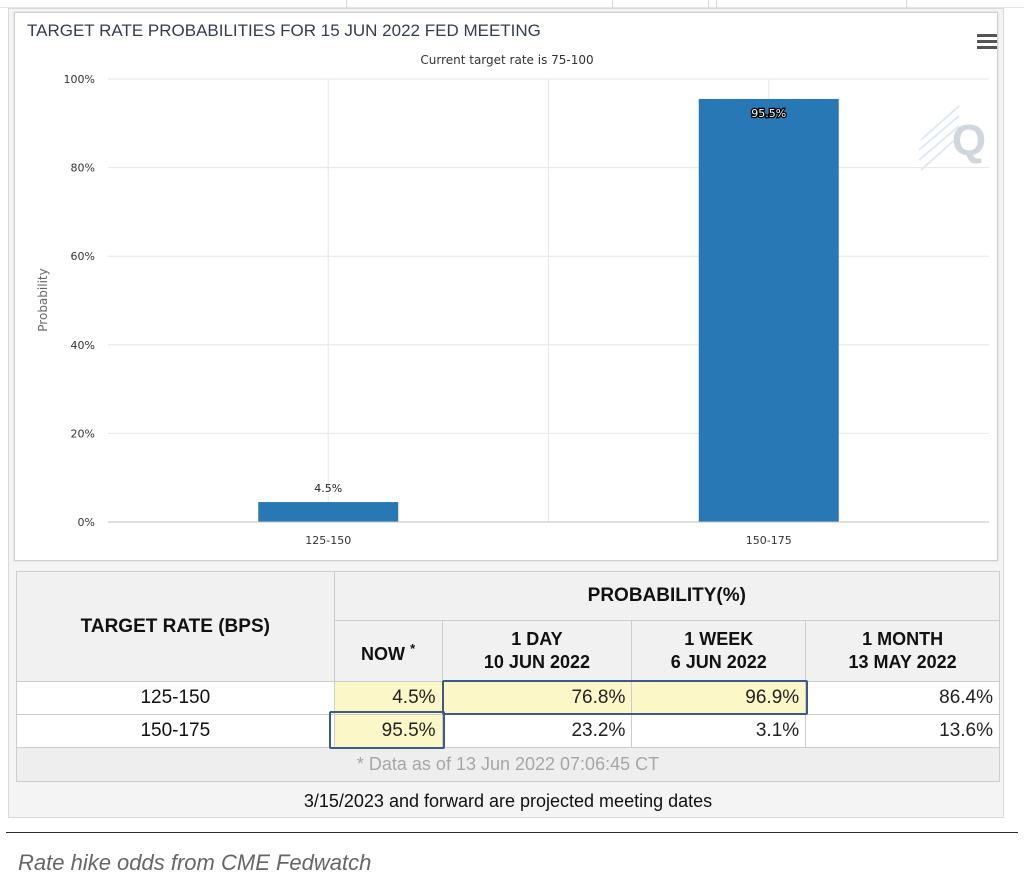 The width and height of the screenshot is (1024, 888). Describe the element at coordinates (902, 662) in the screenshot. I see `header-line2: 13 MAY 2022` at that location.